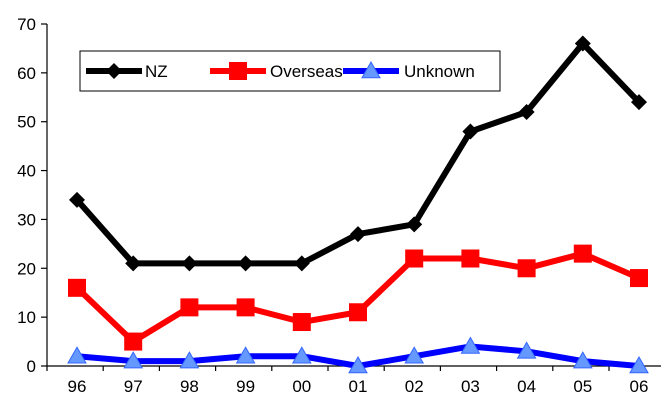 The width and height of the screenshot is (664, 404). What do you see at coordinates (127, 71) in the screenshot?
I see `legend-item-nz: NZ` at bounding box center [127, 71].